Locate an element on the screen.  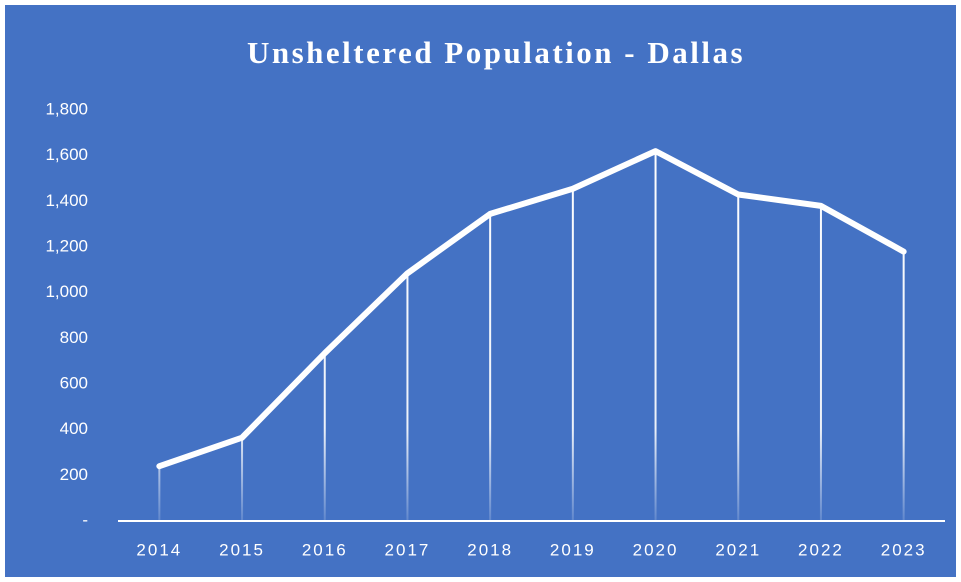
x-tick-label: 2021 is located at coordinates (738, 549).